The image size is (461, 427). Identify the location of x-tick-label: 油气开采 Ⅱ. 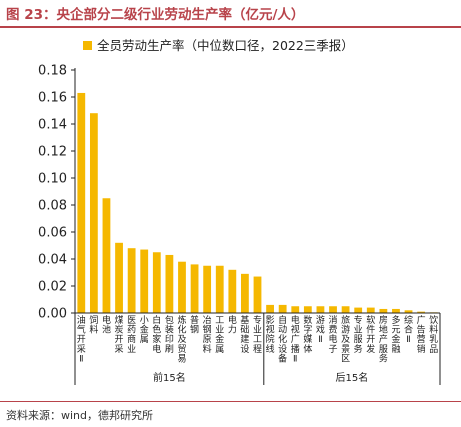
(81, 339).